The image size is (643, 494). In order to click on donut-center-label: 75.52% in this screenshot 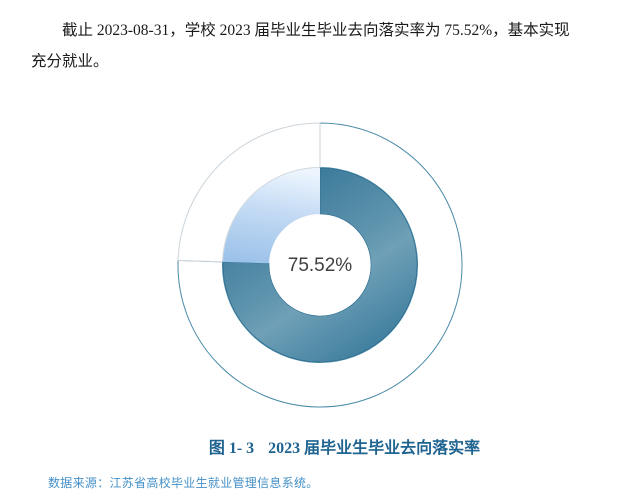, I will do `click(320, 265)`.